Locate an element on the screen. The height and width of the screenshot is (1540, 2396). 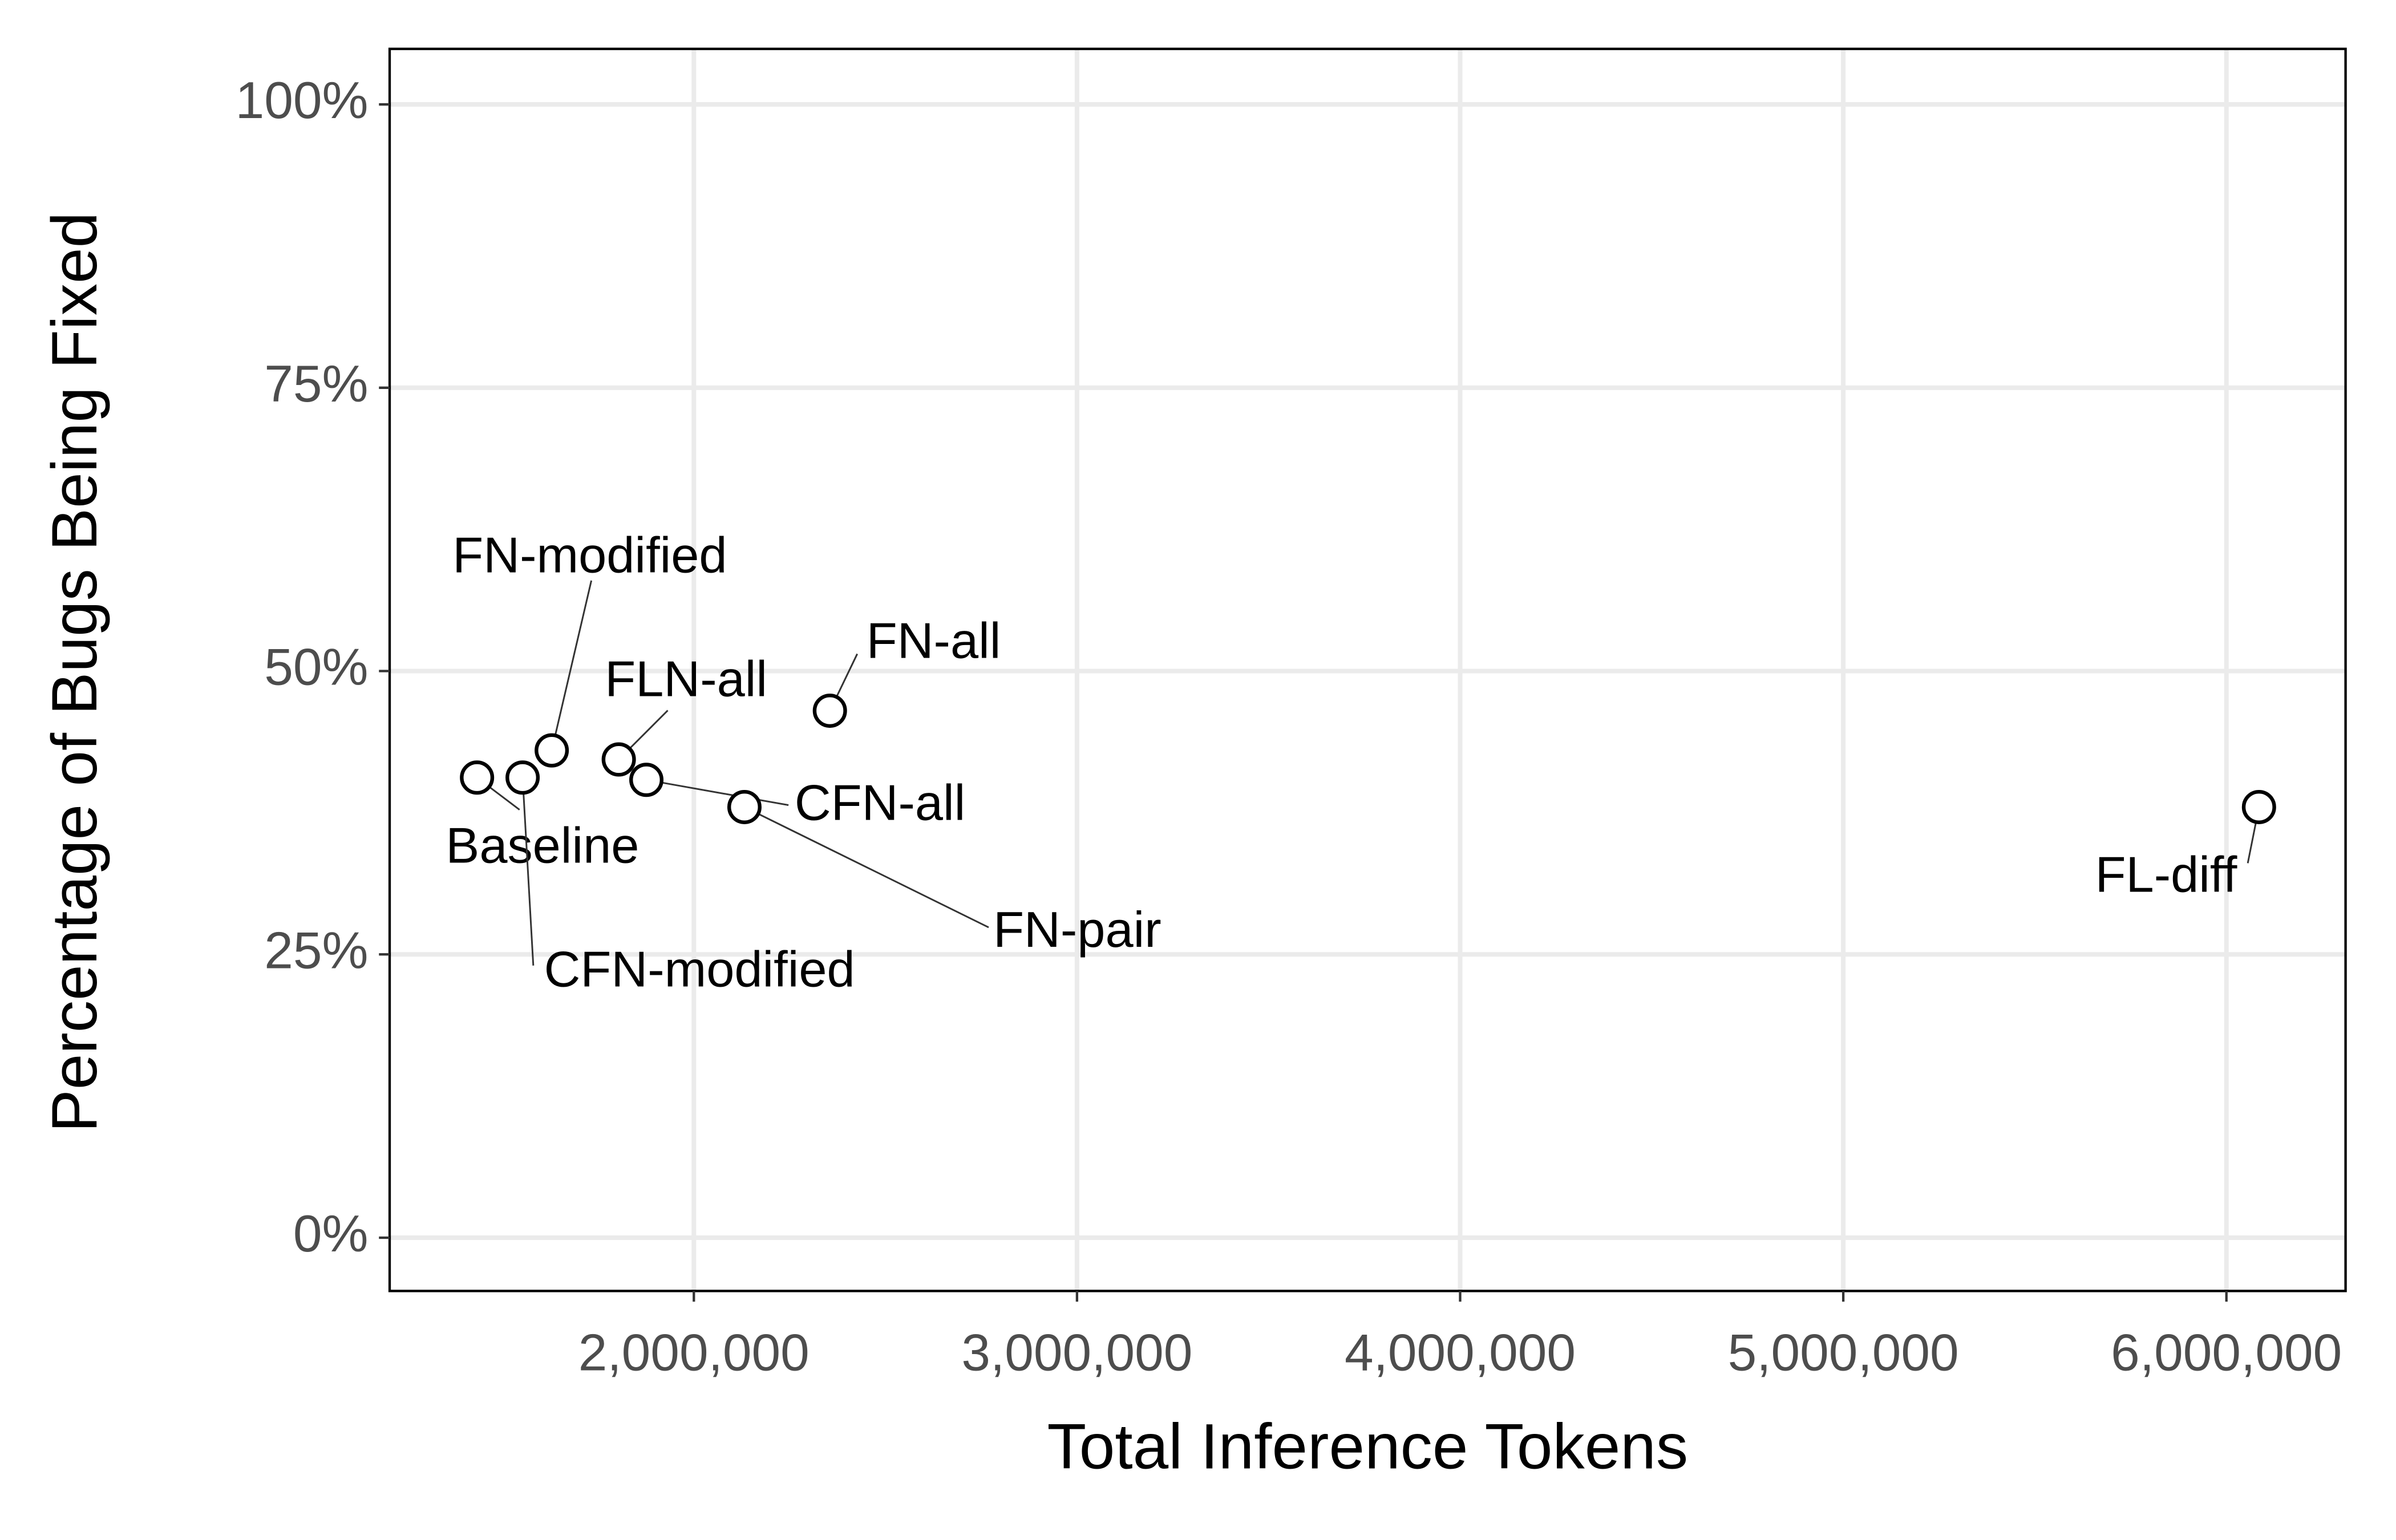
y-tick-label: 0% is located at coordinates (331, 1234).